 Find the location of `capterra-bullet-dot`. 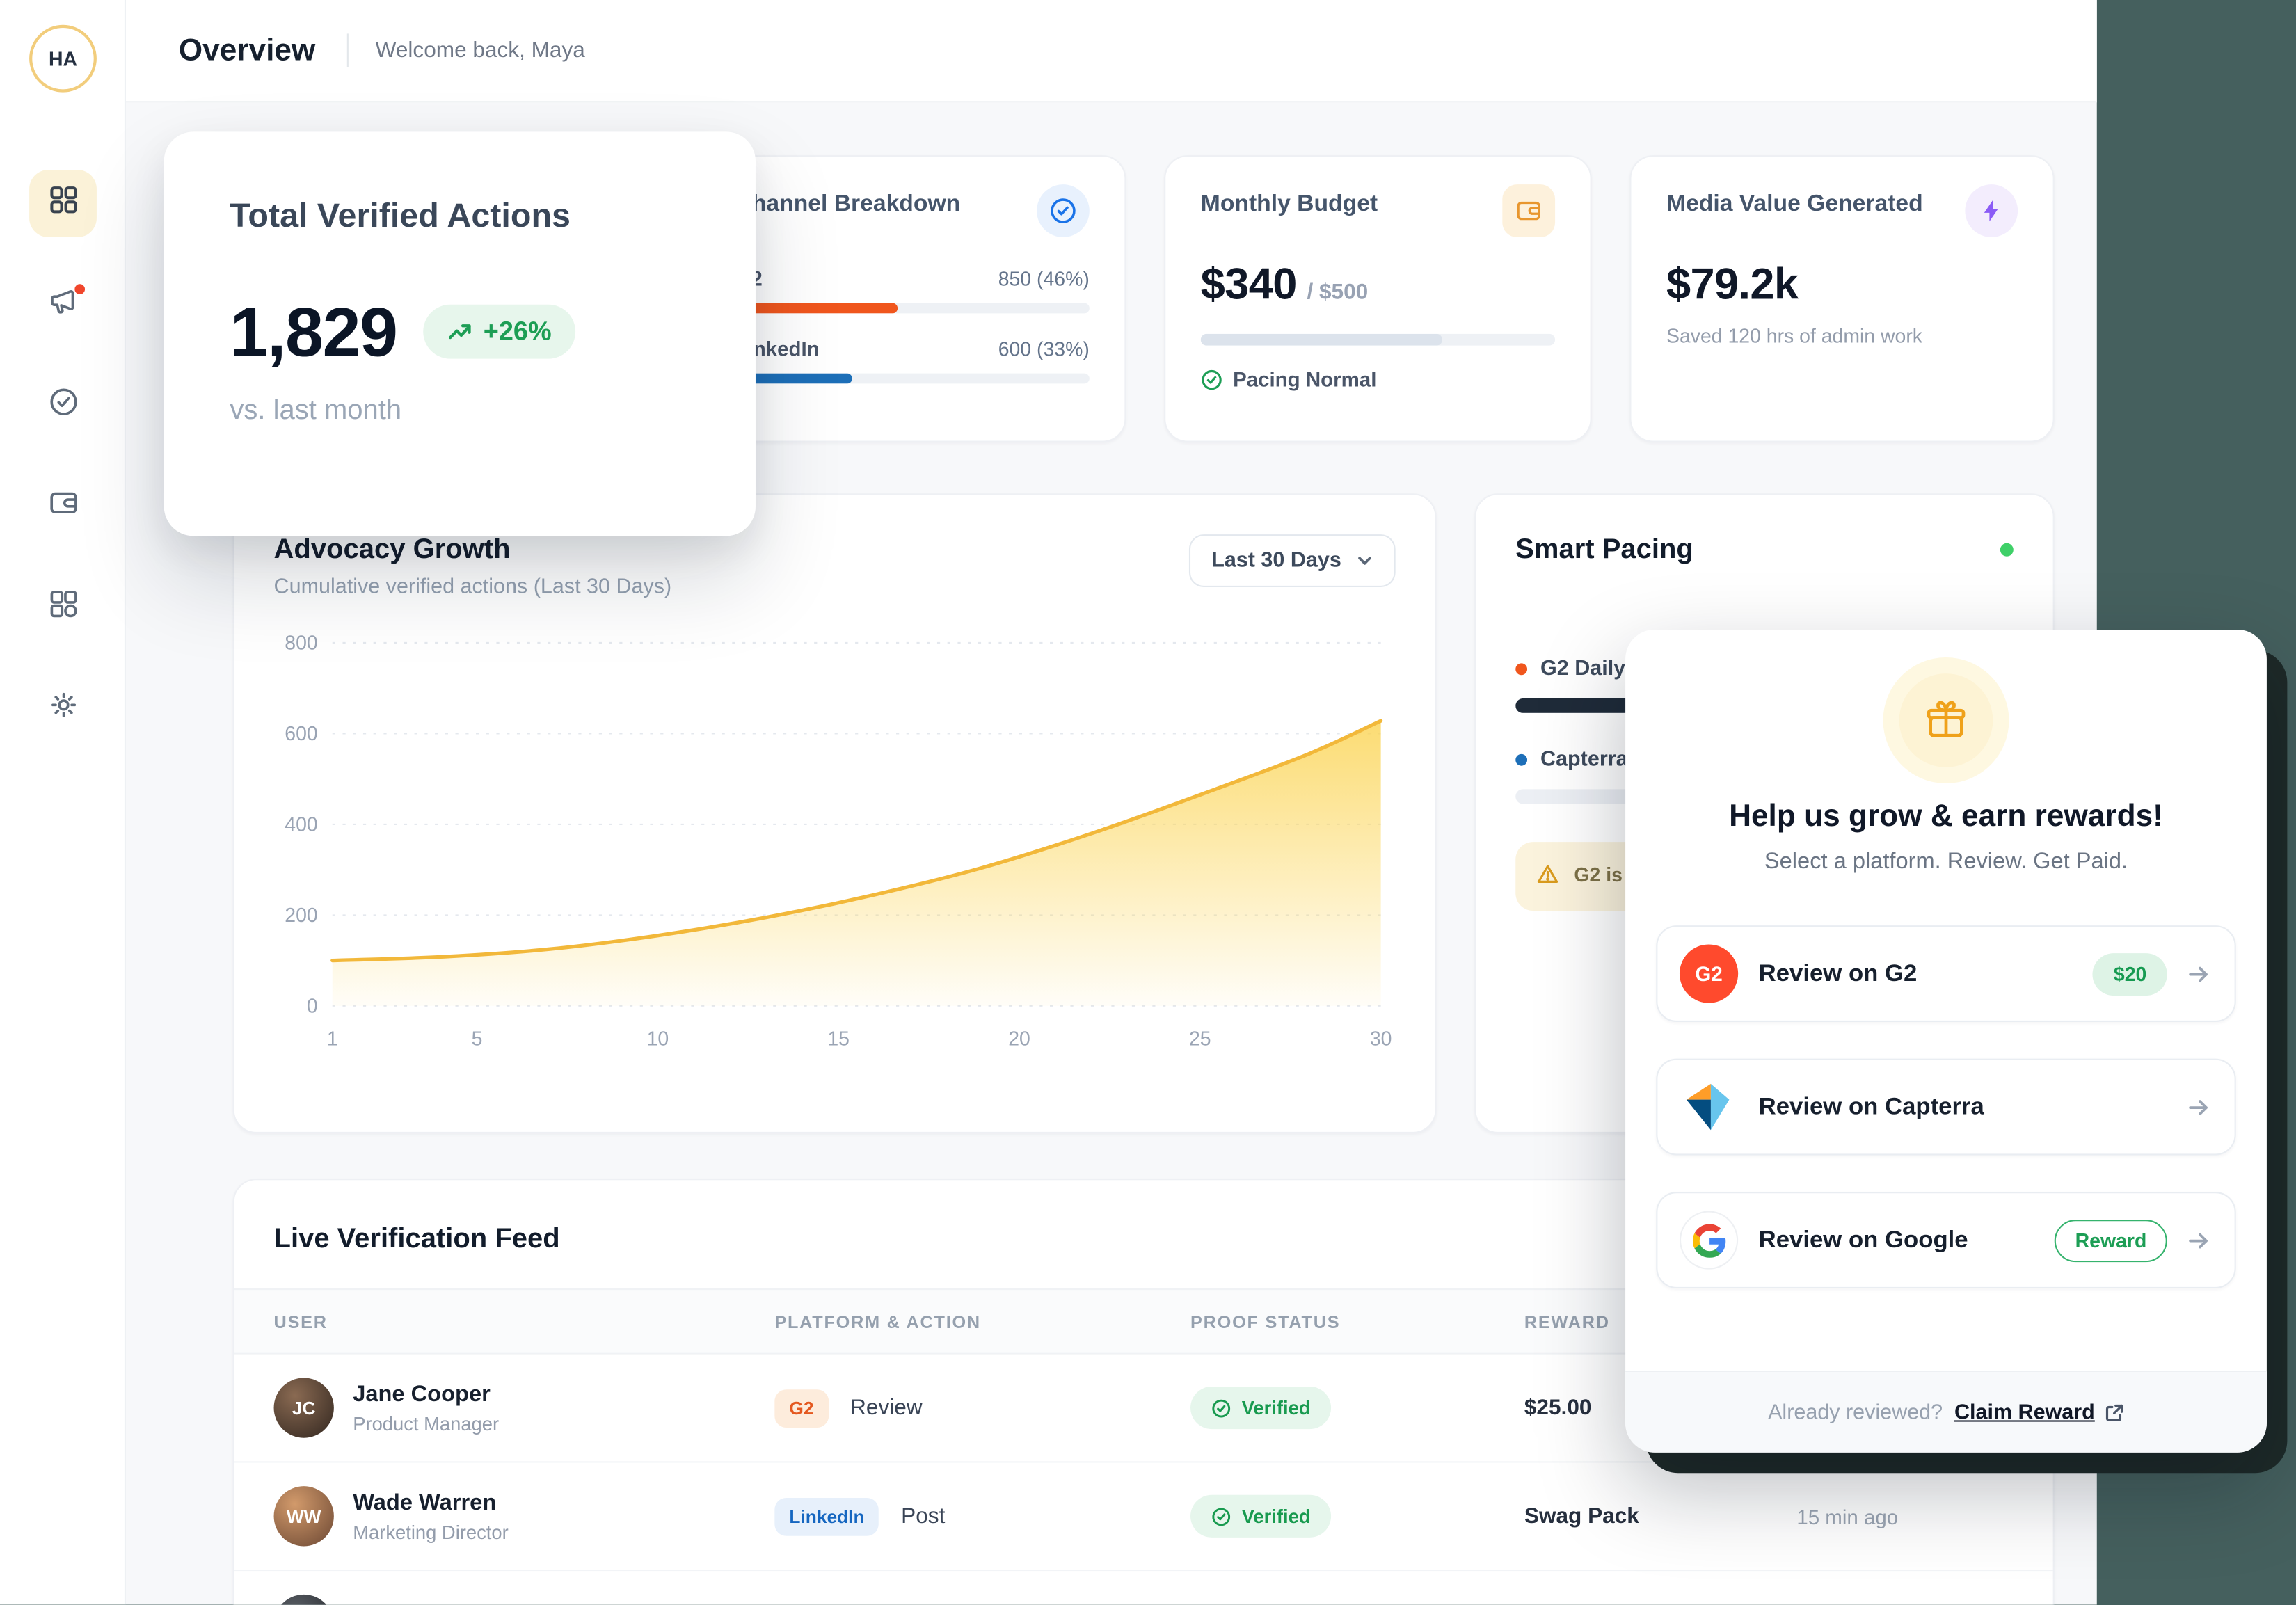

capterra-bullet-dot is located at coordinates (1521, 759).